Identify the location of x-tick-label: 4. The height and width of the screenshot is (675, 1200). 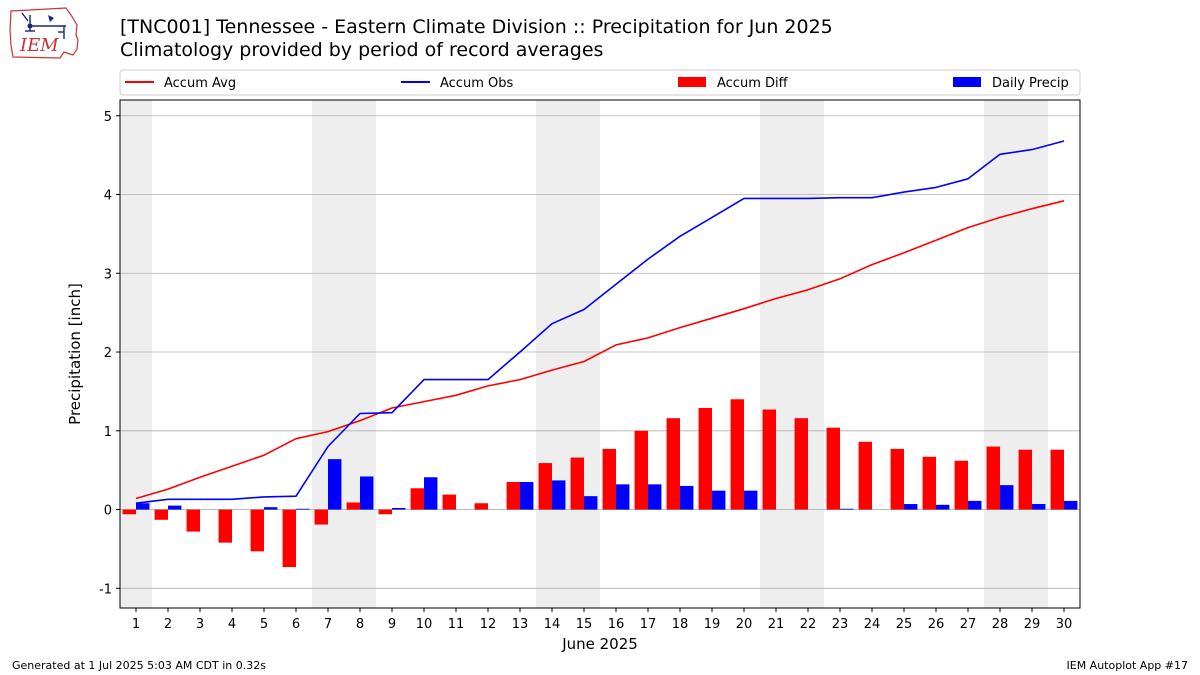
(232, 624).